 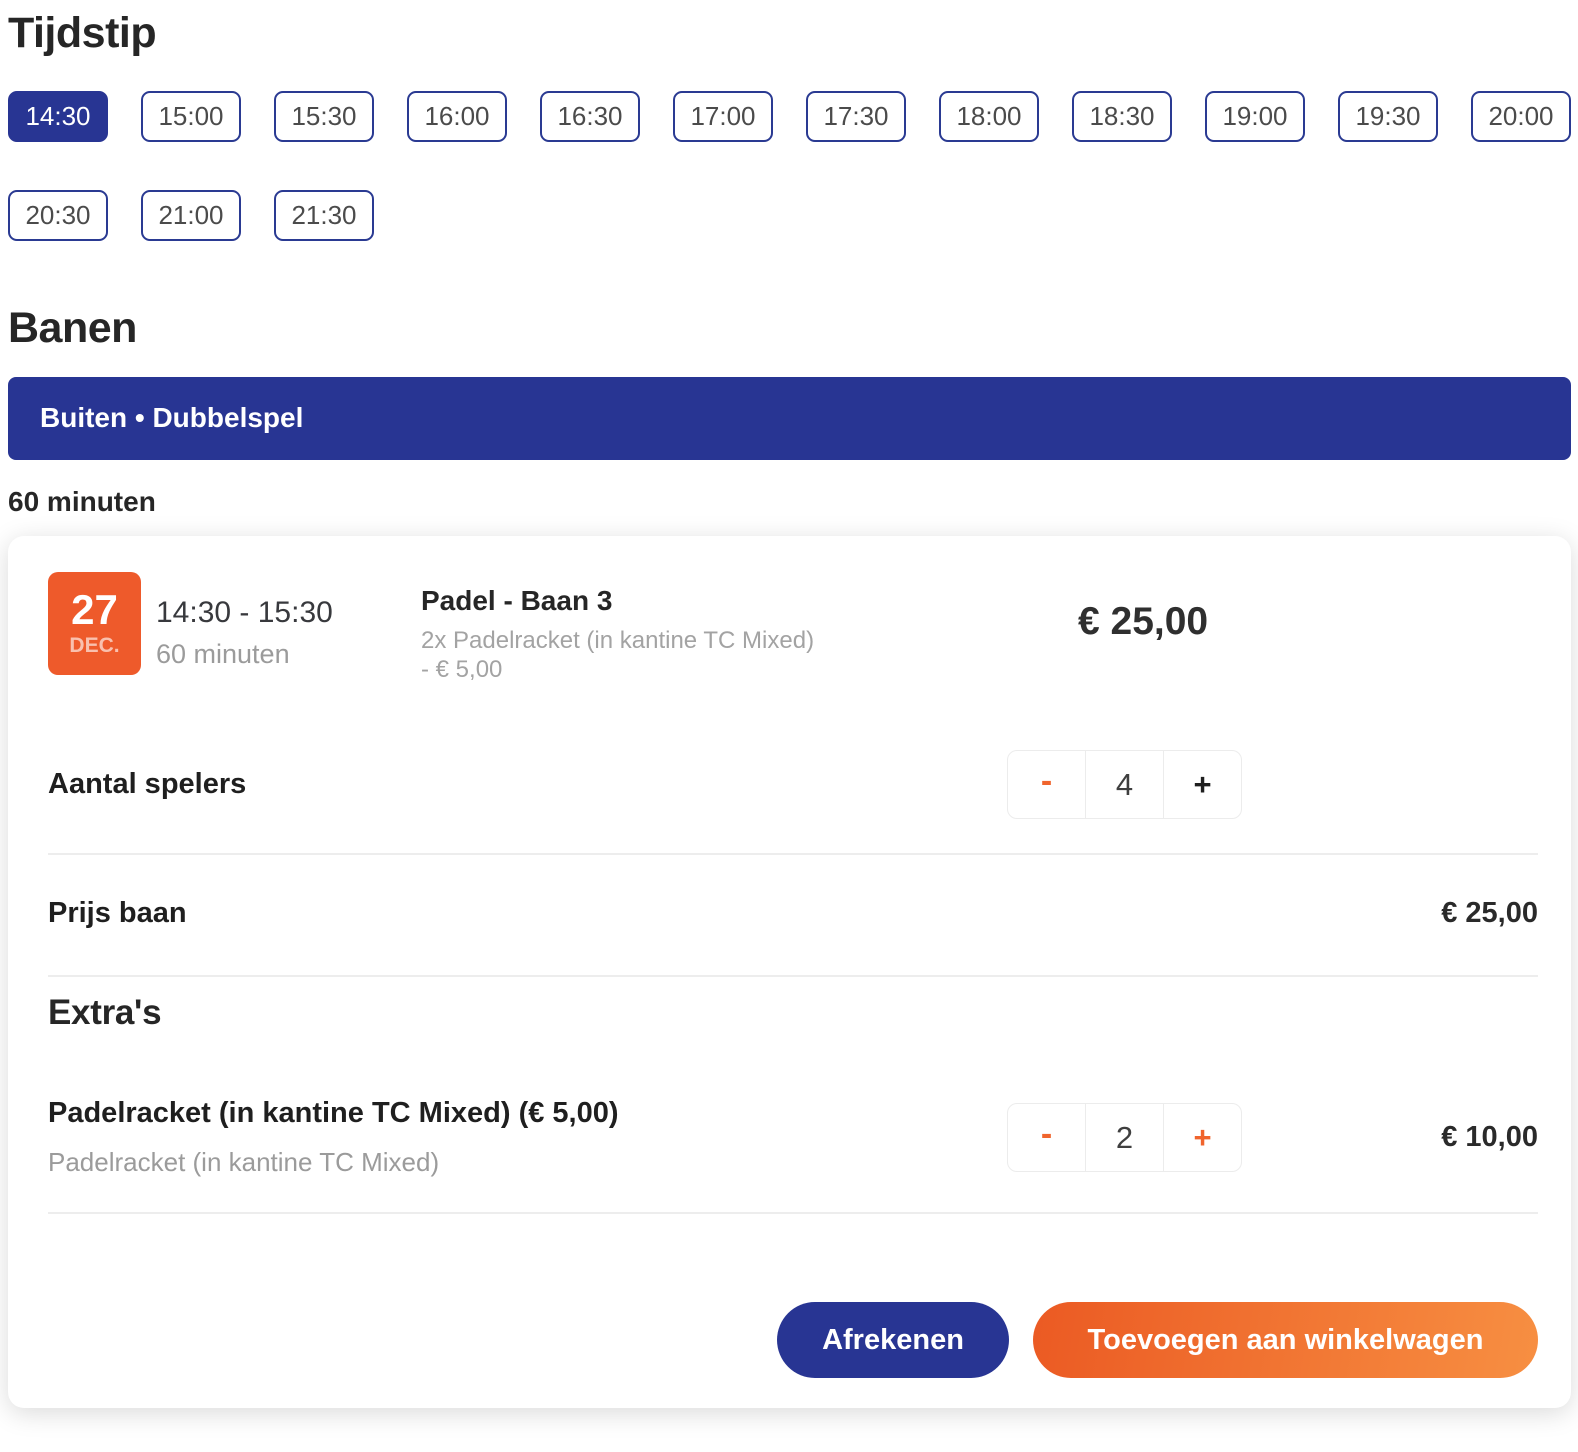 I want to click on header-price: € 25,00, so click(x=1143, y=621).